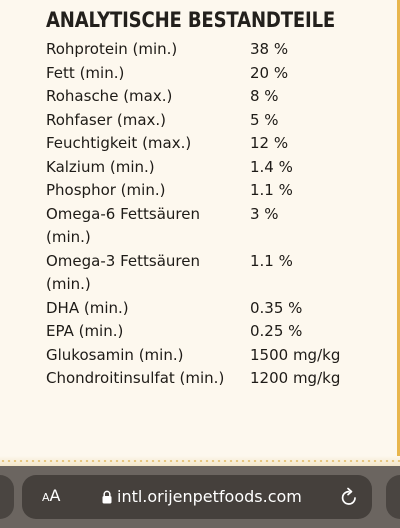  Describe the element at coordinates (398, 230) in the screenshot. I see `accent-rule` at that location.